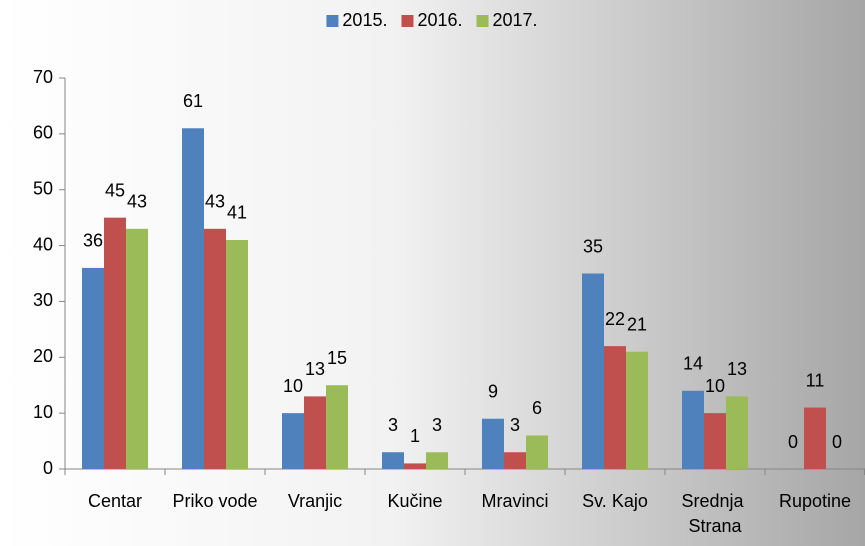 The height and width of the screenshot is (546, 865). I want to click on y-tick-label: 0, so click(48, 468).